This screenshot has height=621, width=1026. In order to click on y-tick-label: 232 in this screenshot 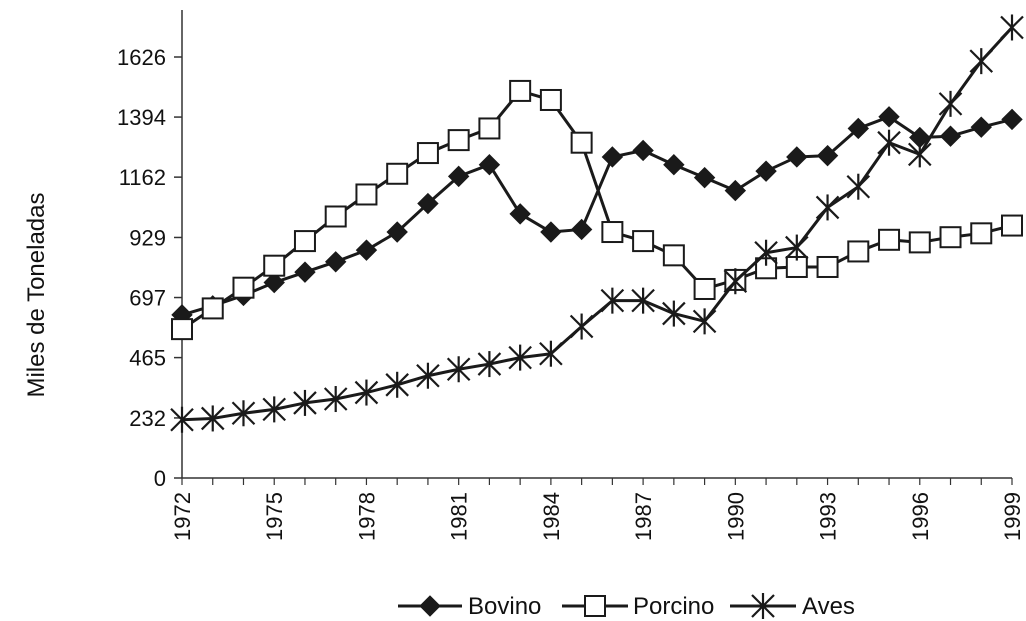, I will do `click(147, 418)`.